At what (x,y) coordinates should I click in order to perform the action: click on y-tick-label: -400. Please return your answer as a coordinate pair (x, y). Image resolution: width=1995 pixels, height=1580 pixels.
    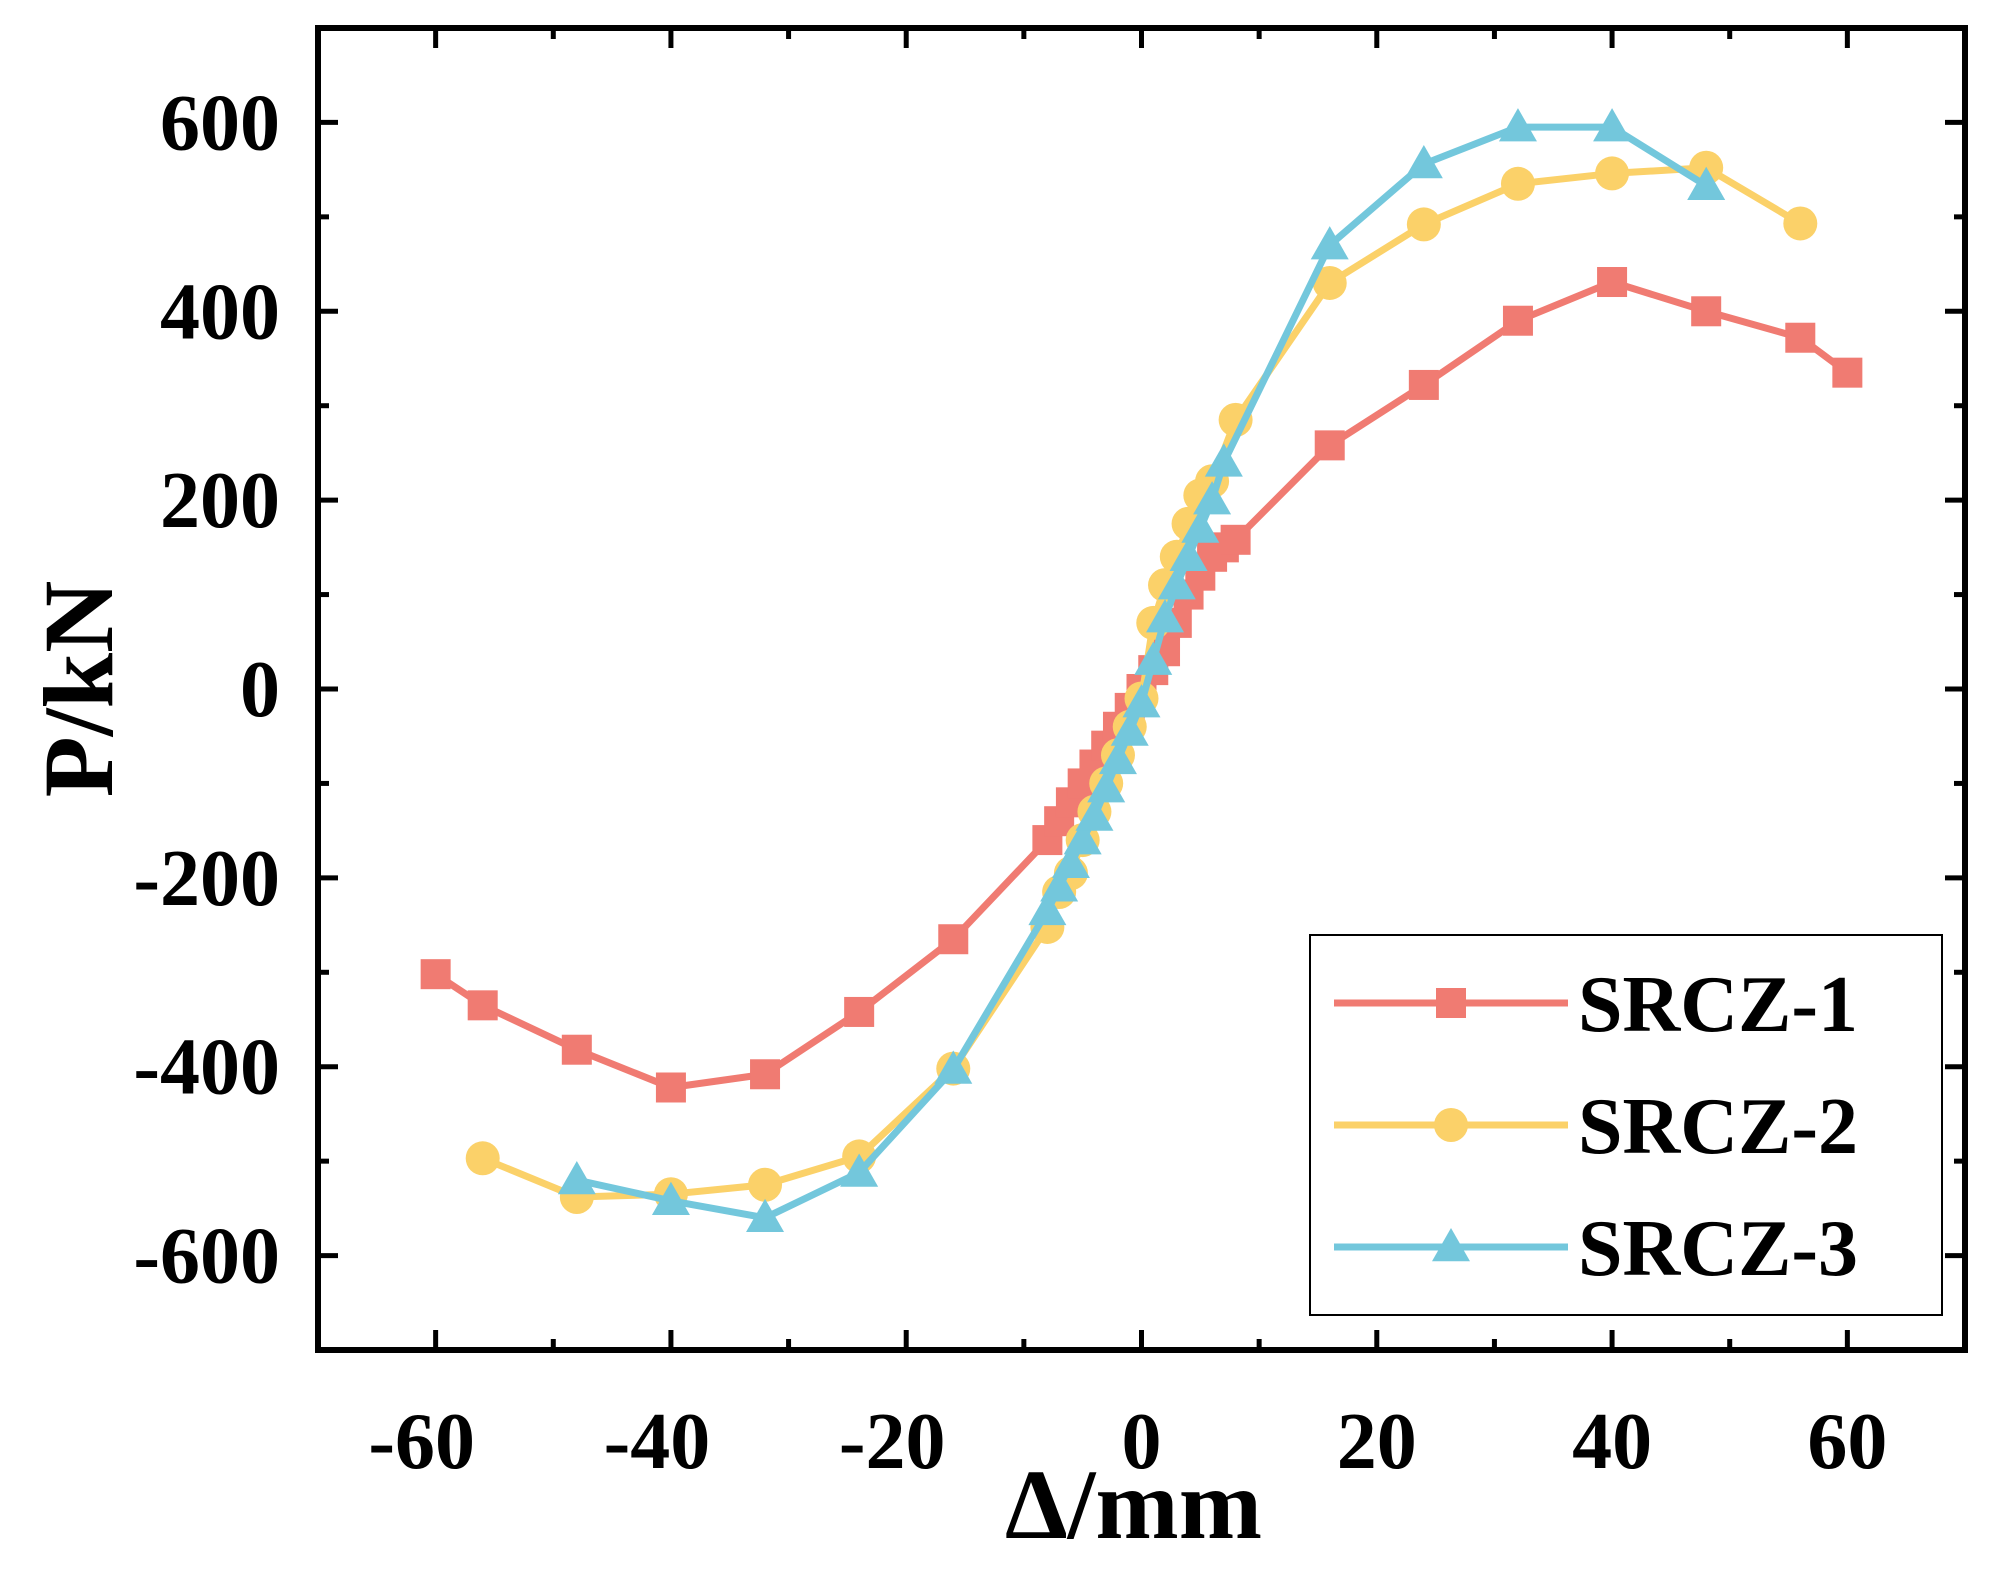
    Looking at the image, I should click on (206, 1068).